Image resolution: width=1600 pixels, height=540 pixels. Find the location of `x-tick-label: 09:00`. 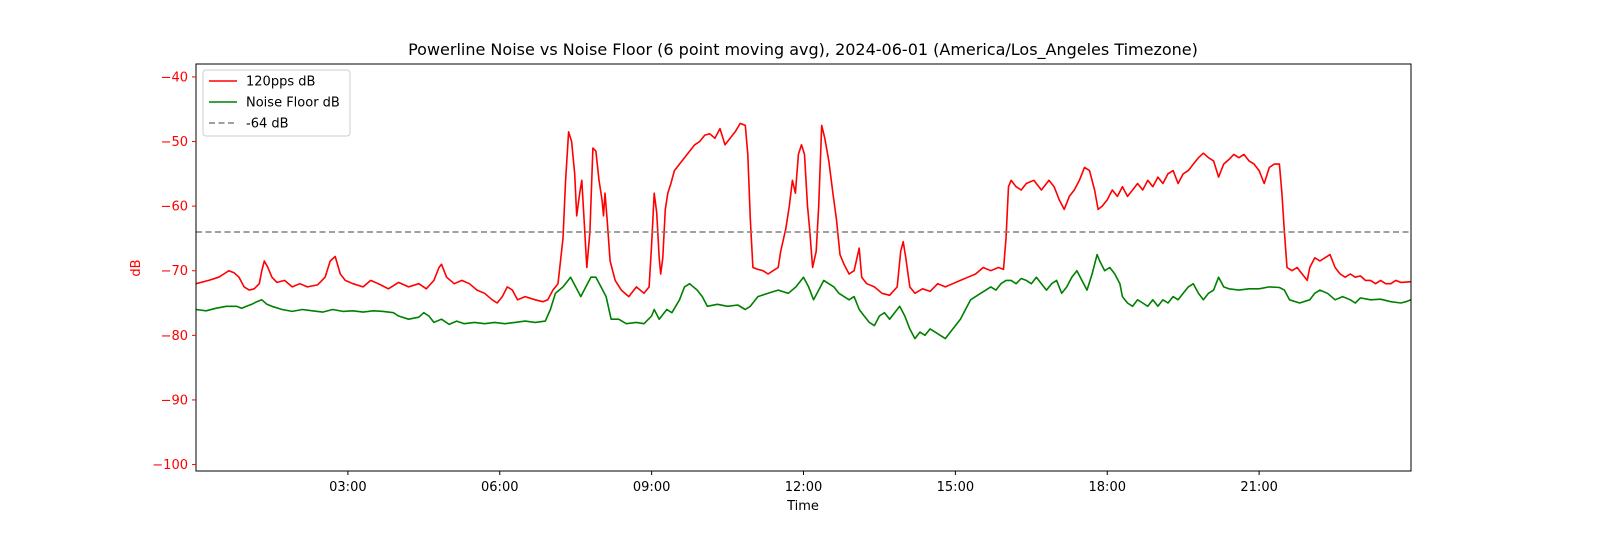

x-tick-label: 09:00 is located at coordinates (651, 487).